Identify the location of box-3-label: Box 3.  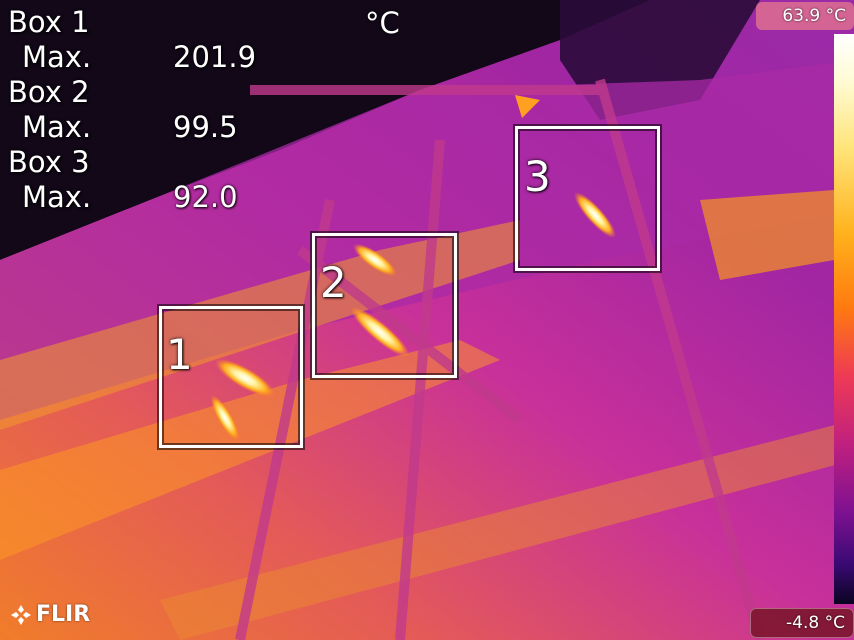
(49, 162).